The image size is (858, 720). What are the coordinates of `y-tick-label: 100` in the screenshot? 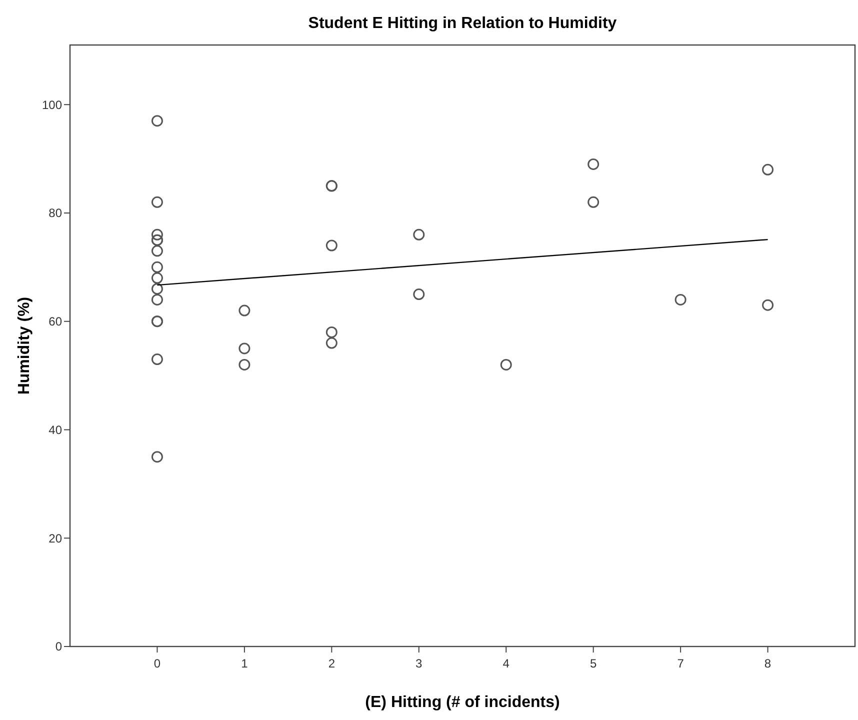 It's located at (52, 105).